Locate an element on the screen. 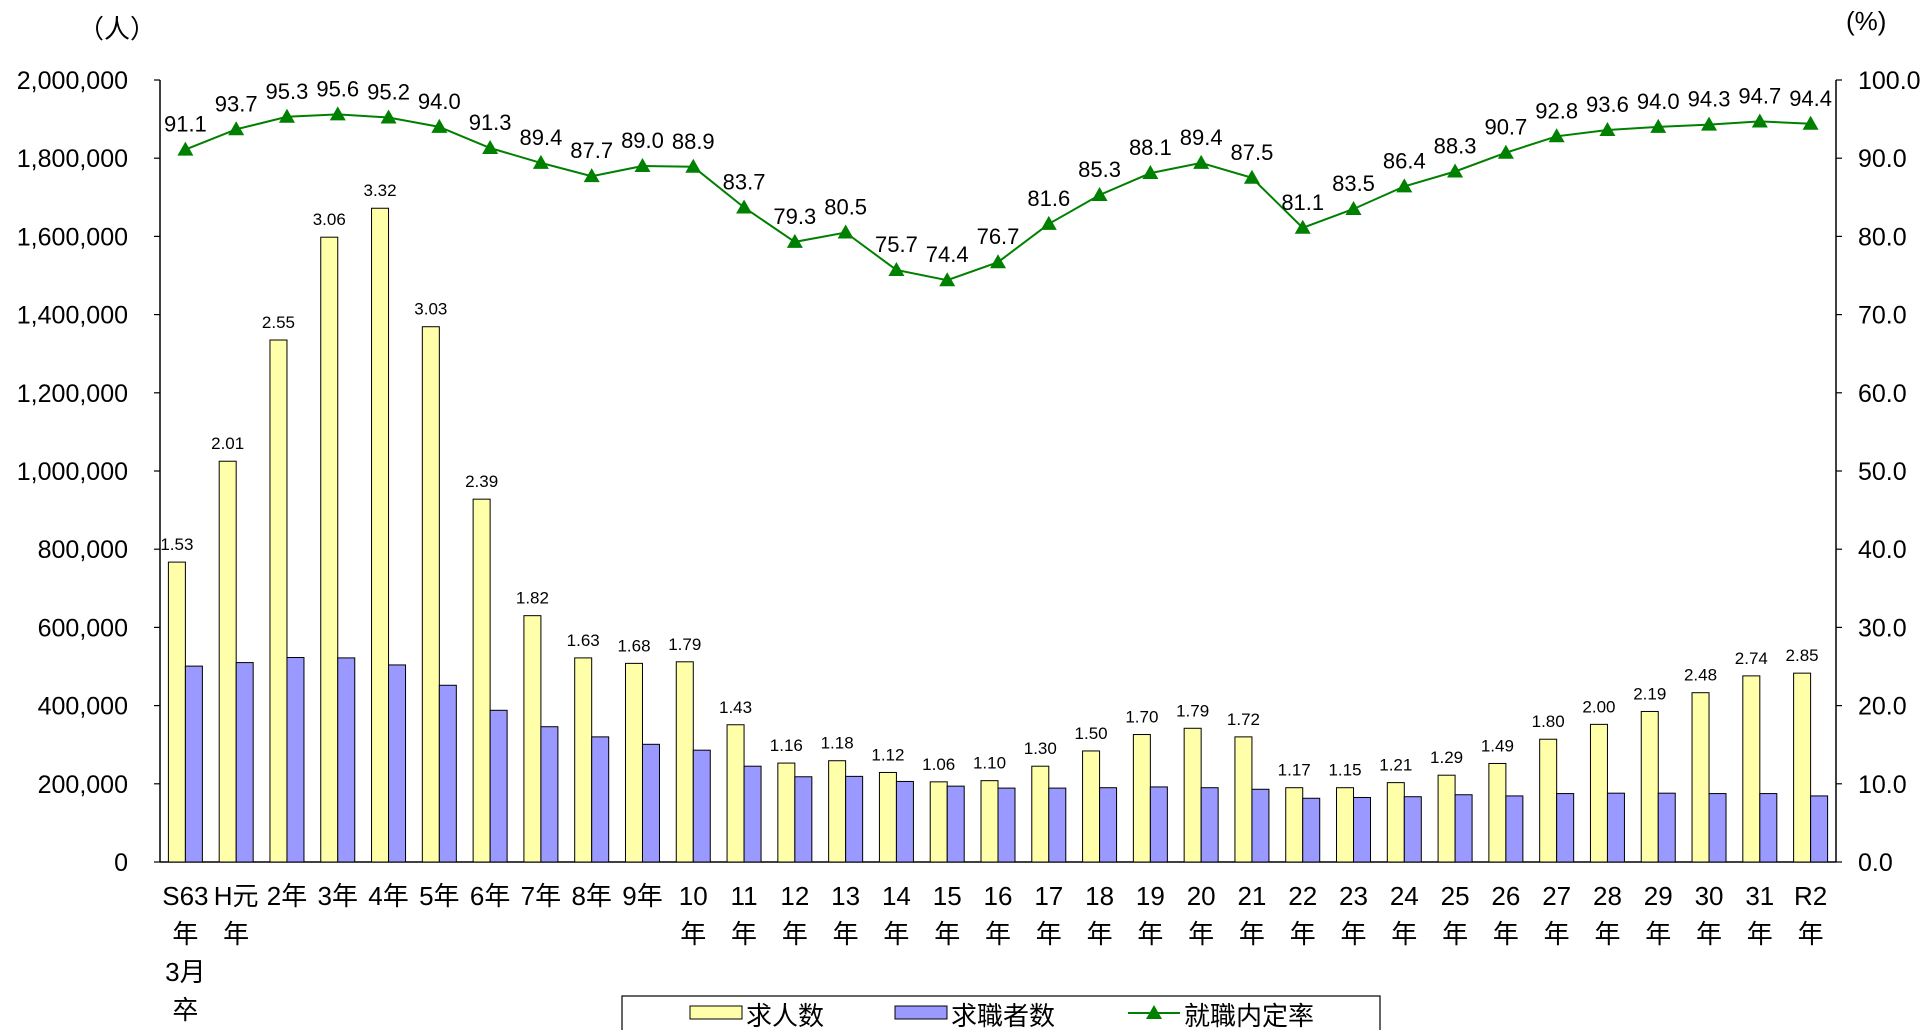 This screenshot has width=1926, height=1030. legend-box is located at coordinates (1001, 1012).